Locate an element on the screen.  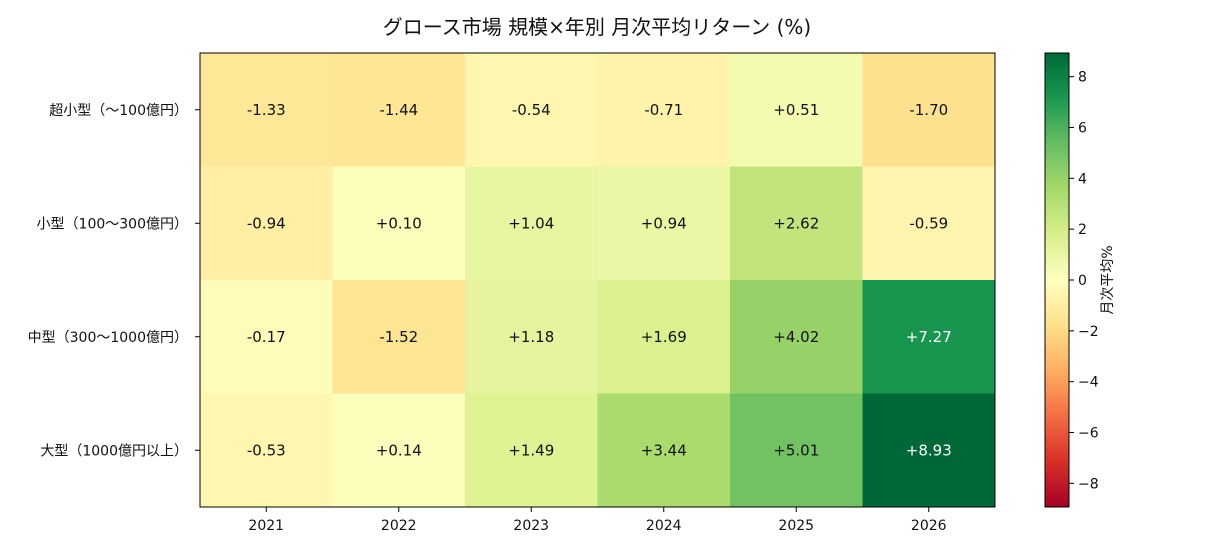
cell-value-label: +4.02 is located at coordinates (796, 337).